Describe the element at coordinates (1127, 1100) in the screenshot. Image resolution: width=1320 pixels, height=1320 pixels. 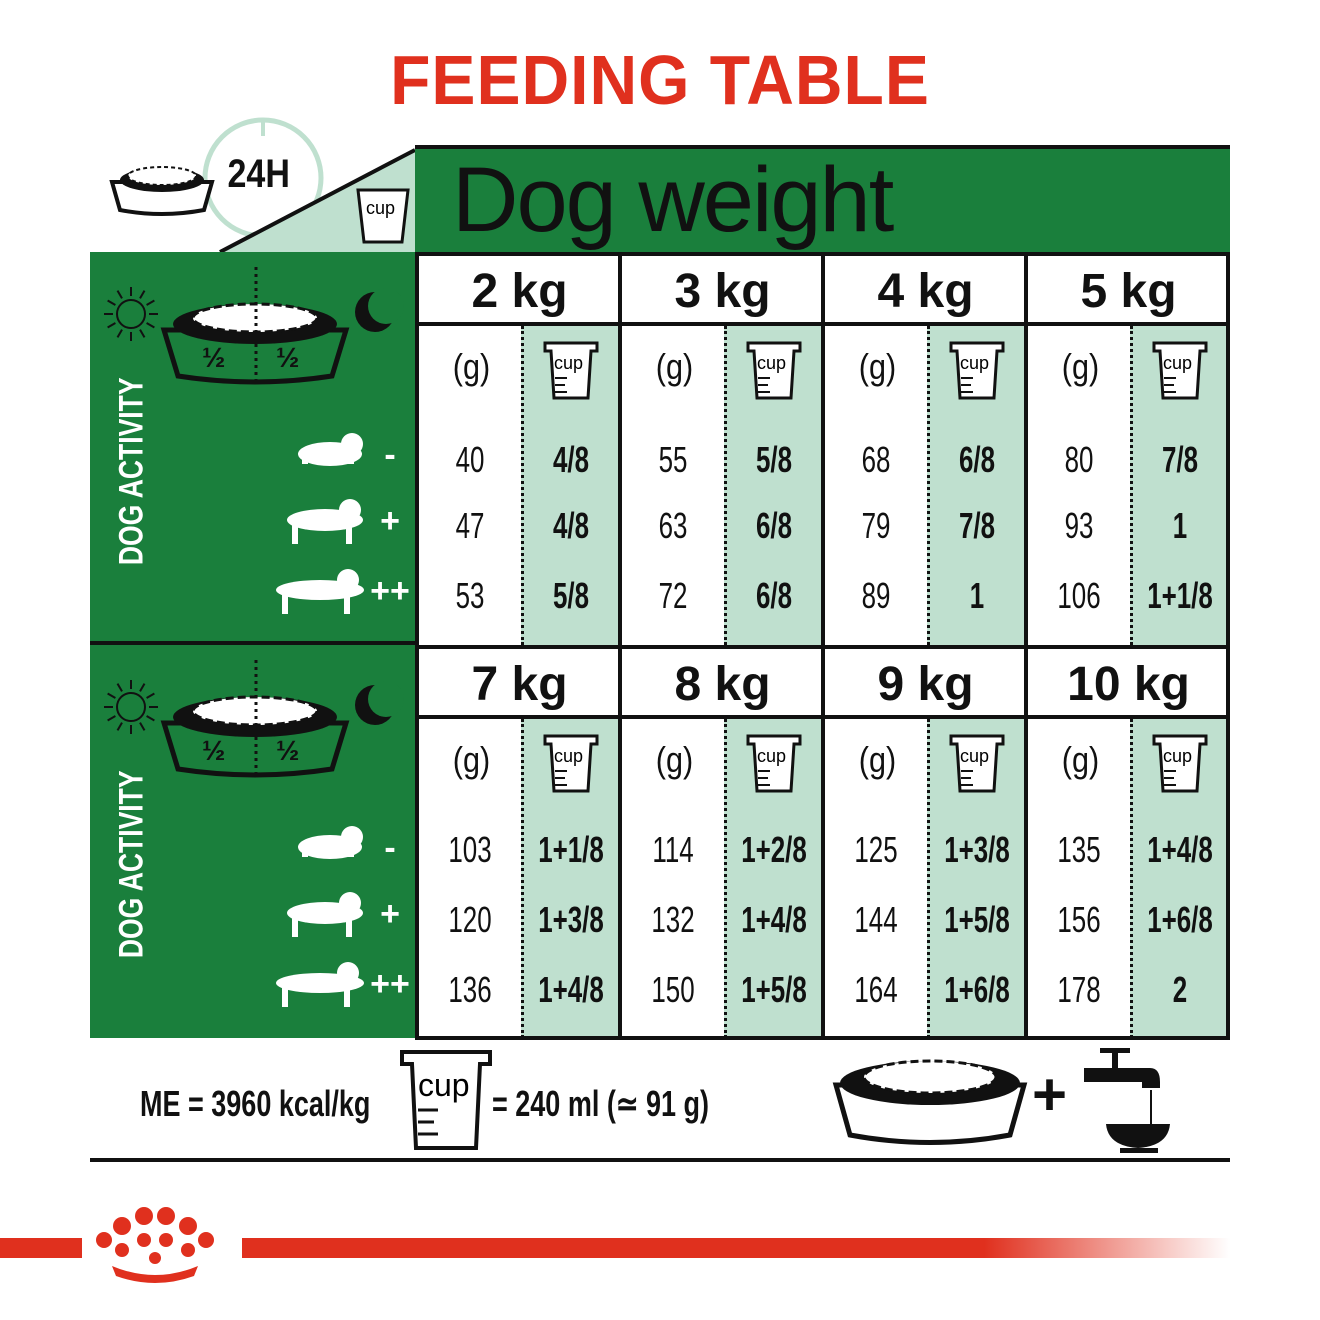
I see `water-tap-icon` at that location.